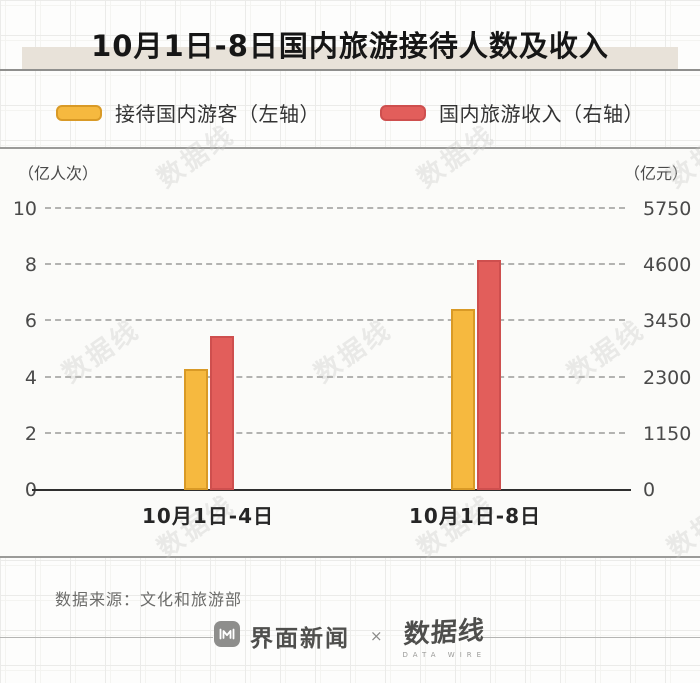 This screenshot has height=683, width=700. I want to click on left-tick-label: 8, so click(30, 265).